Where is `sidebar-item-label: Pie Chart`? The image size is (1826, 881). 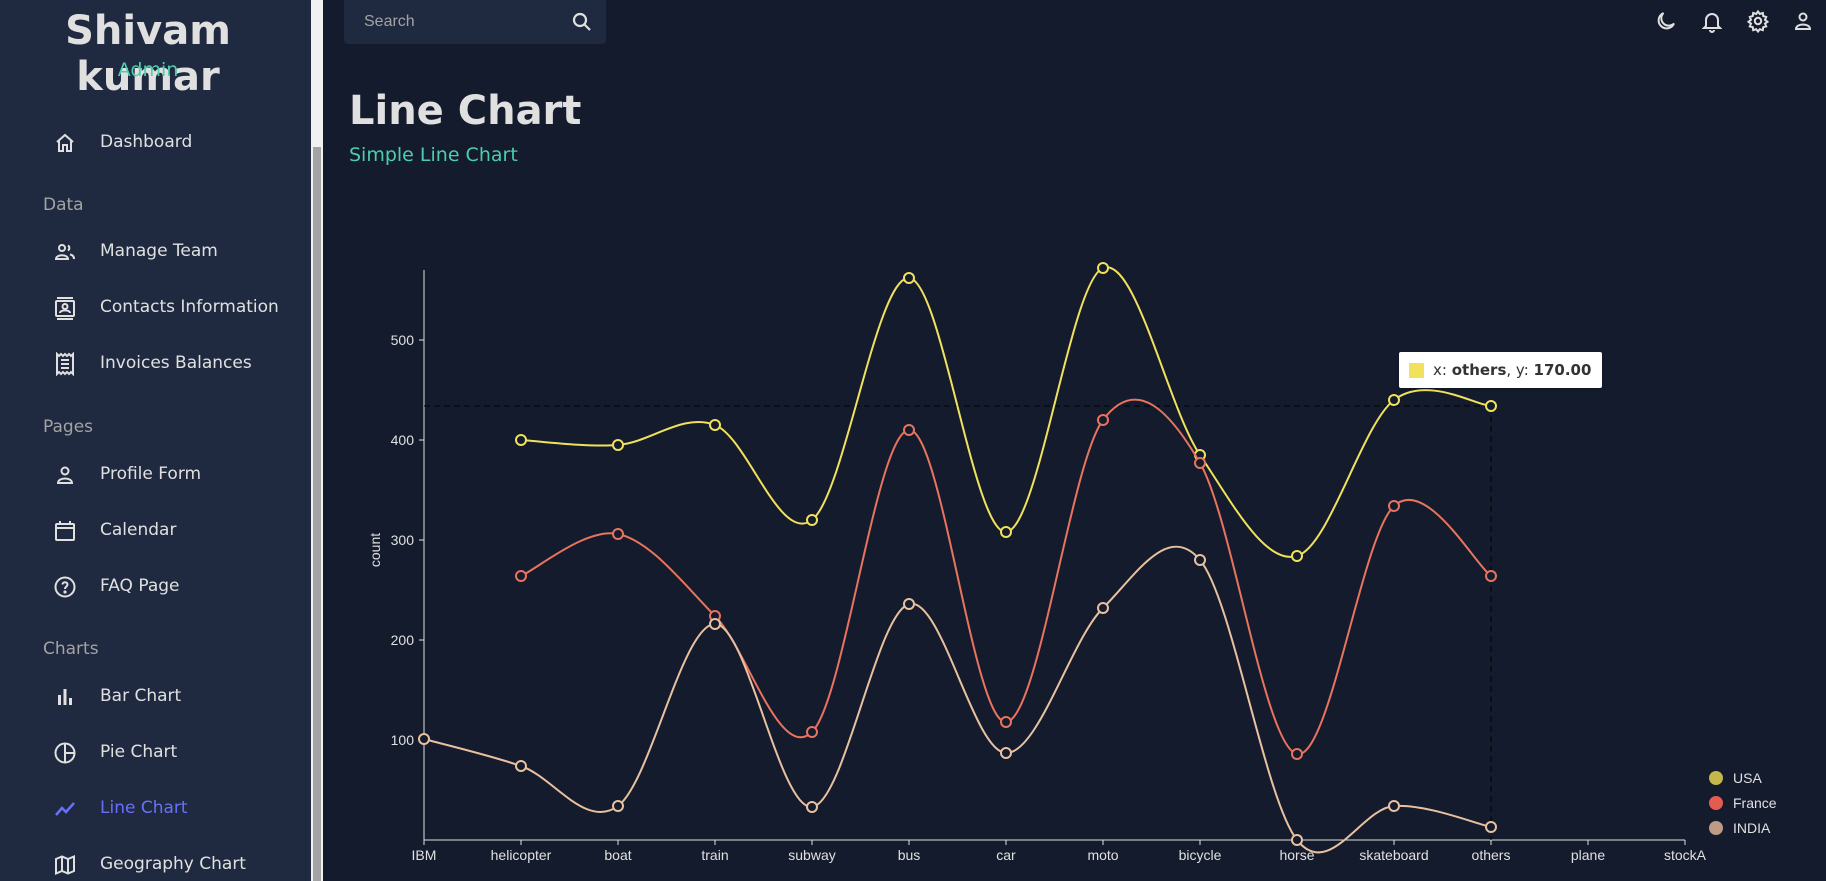
sidebar-item-label: Pie Chart is located at coordinates (139, 752).